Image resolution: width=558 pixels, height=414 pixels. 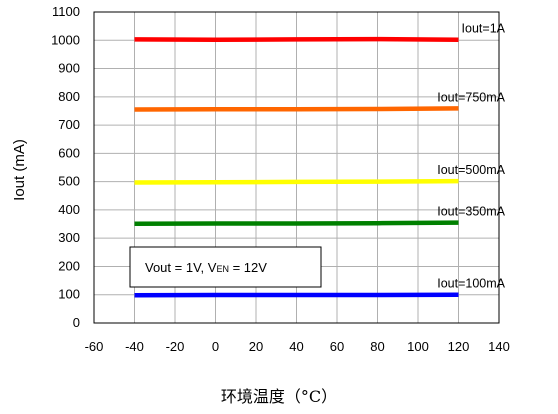 What do you see at coordinates (181, 267) in the screenshot?
I see `annotation-pre: Vout = 1V, V` at bounding box center [181, 267].